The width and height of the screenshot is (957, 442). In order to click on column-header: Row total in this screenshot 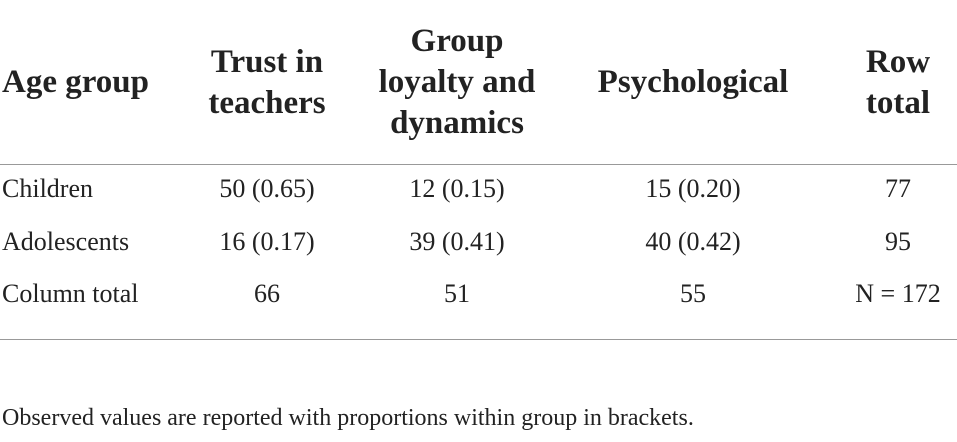, I will do `click(898, 82)`.